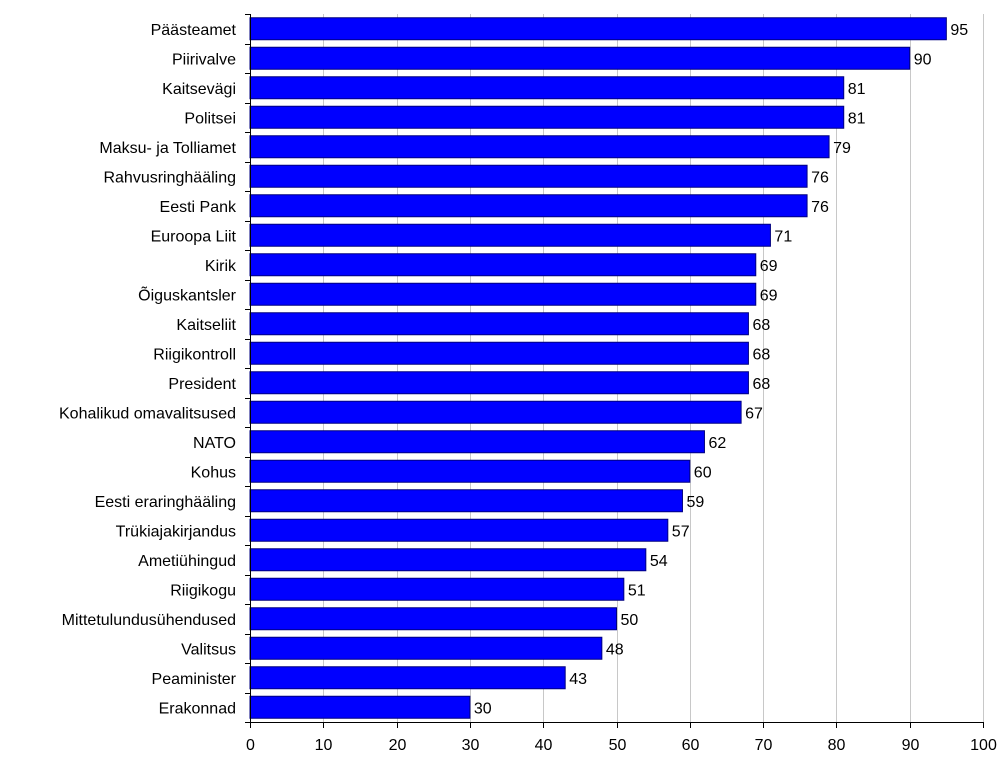 The width and height of the screenshot is (1003, 765). Describe the element at coordinates (169, 177) in the screenshot. I see `category-label: Rahvusringhääling` at that location.